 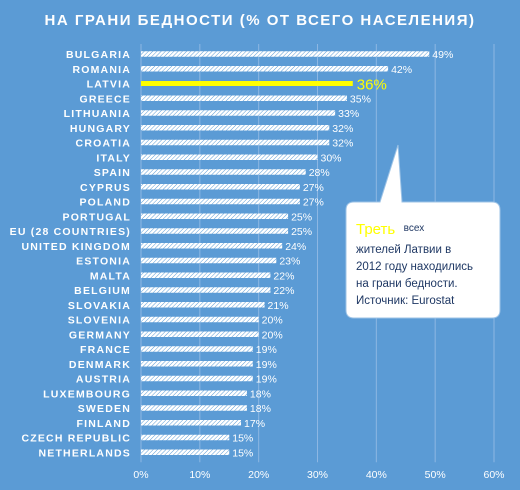 What do you see at coordinates (414, 228) in the screenshot?
I see `callout-line1-rest: всех` at bounding box center [414, 228].